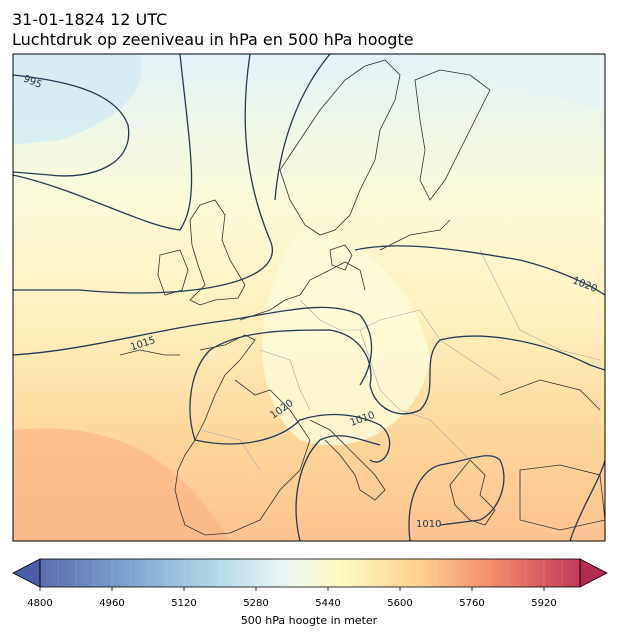  I want to click on isobar-1015-south, so click(338, 488).